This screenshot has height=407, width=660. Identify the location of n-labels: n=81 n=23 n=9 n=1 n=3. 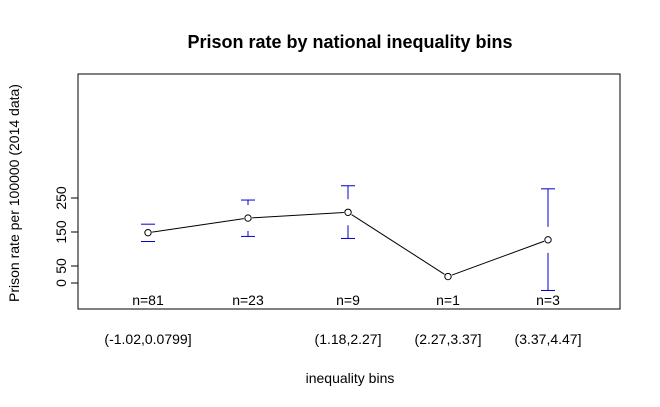
(346, 300).